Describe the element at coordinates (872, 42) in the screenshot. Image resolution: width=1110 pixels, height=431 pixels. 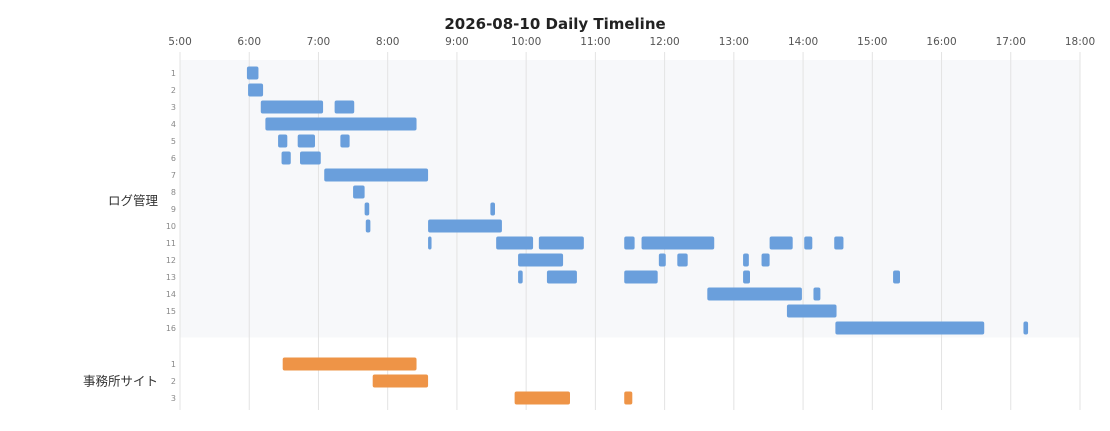
I see `x-tick-label: 15:00` at that location.